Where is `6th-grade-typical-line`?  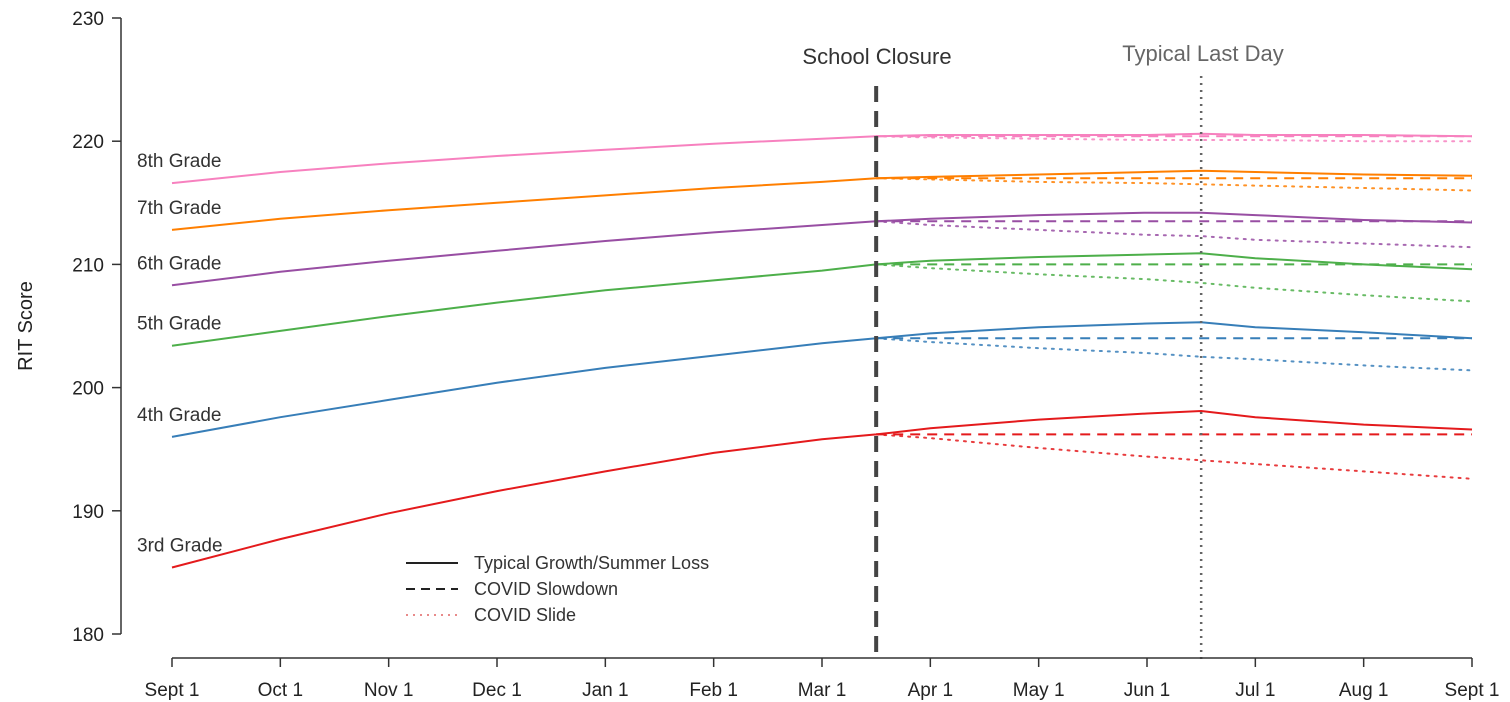
6th-grade-typical-line is located at coordinates (822, 249).